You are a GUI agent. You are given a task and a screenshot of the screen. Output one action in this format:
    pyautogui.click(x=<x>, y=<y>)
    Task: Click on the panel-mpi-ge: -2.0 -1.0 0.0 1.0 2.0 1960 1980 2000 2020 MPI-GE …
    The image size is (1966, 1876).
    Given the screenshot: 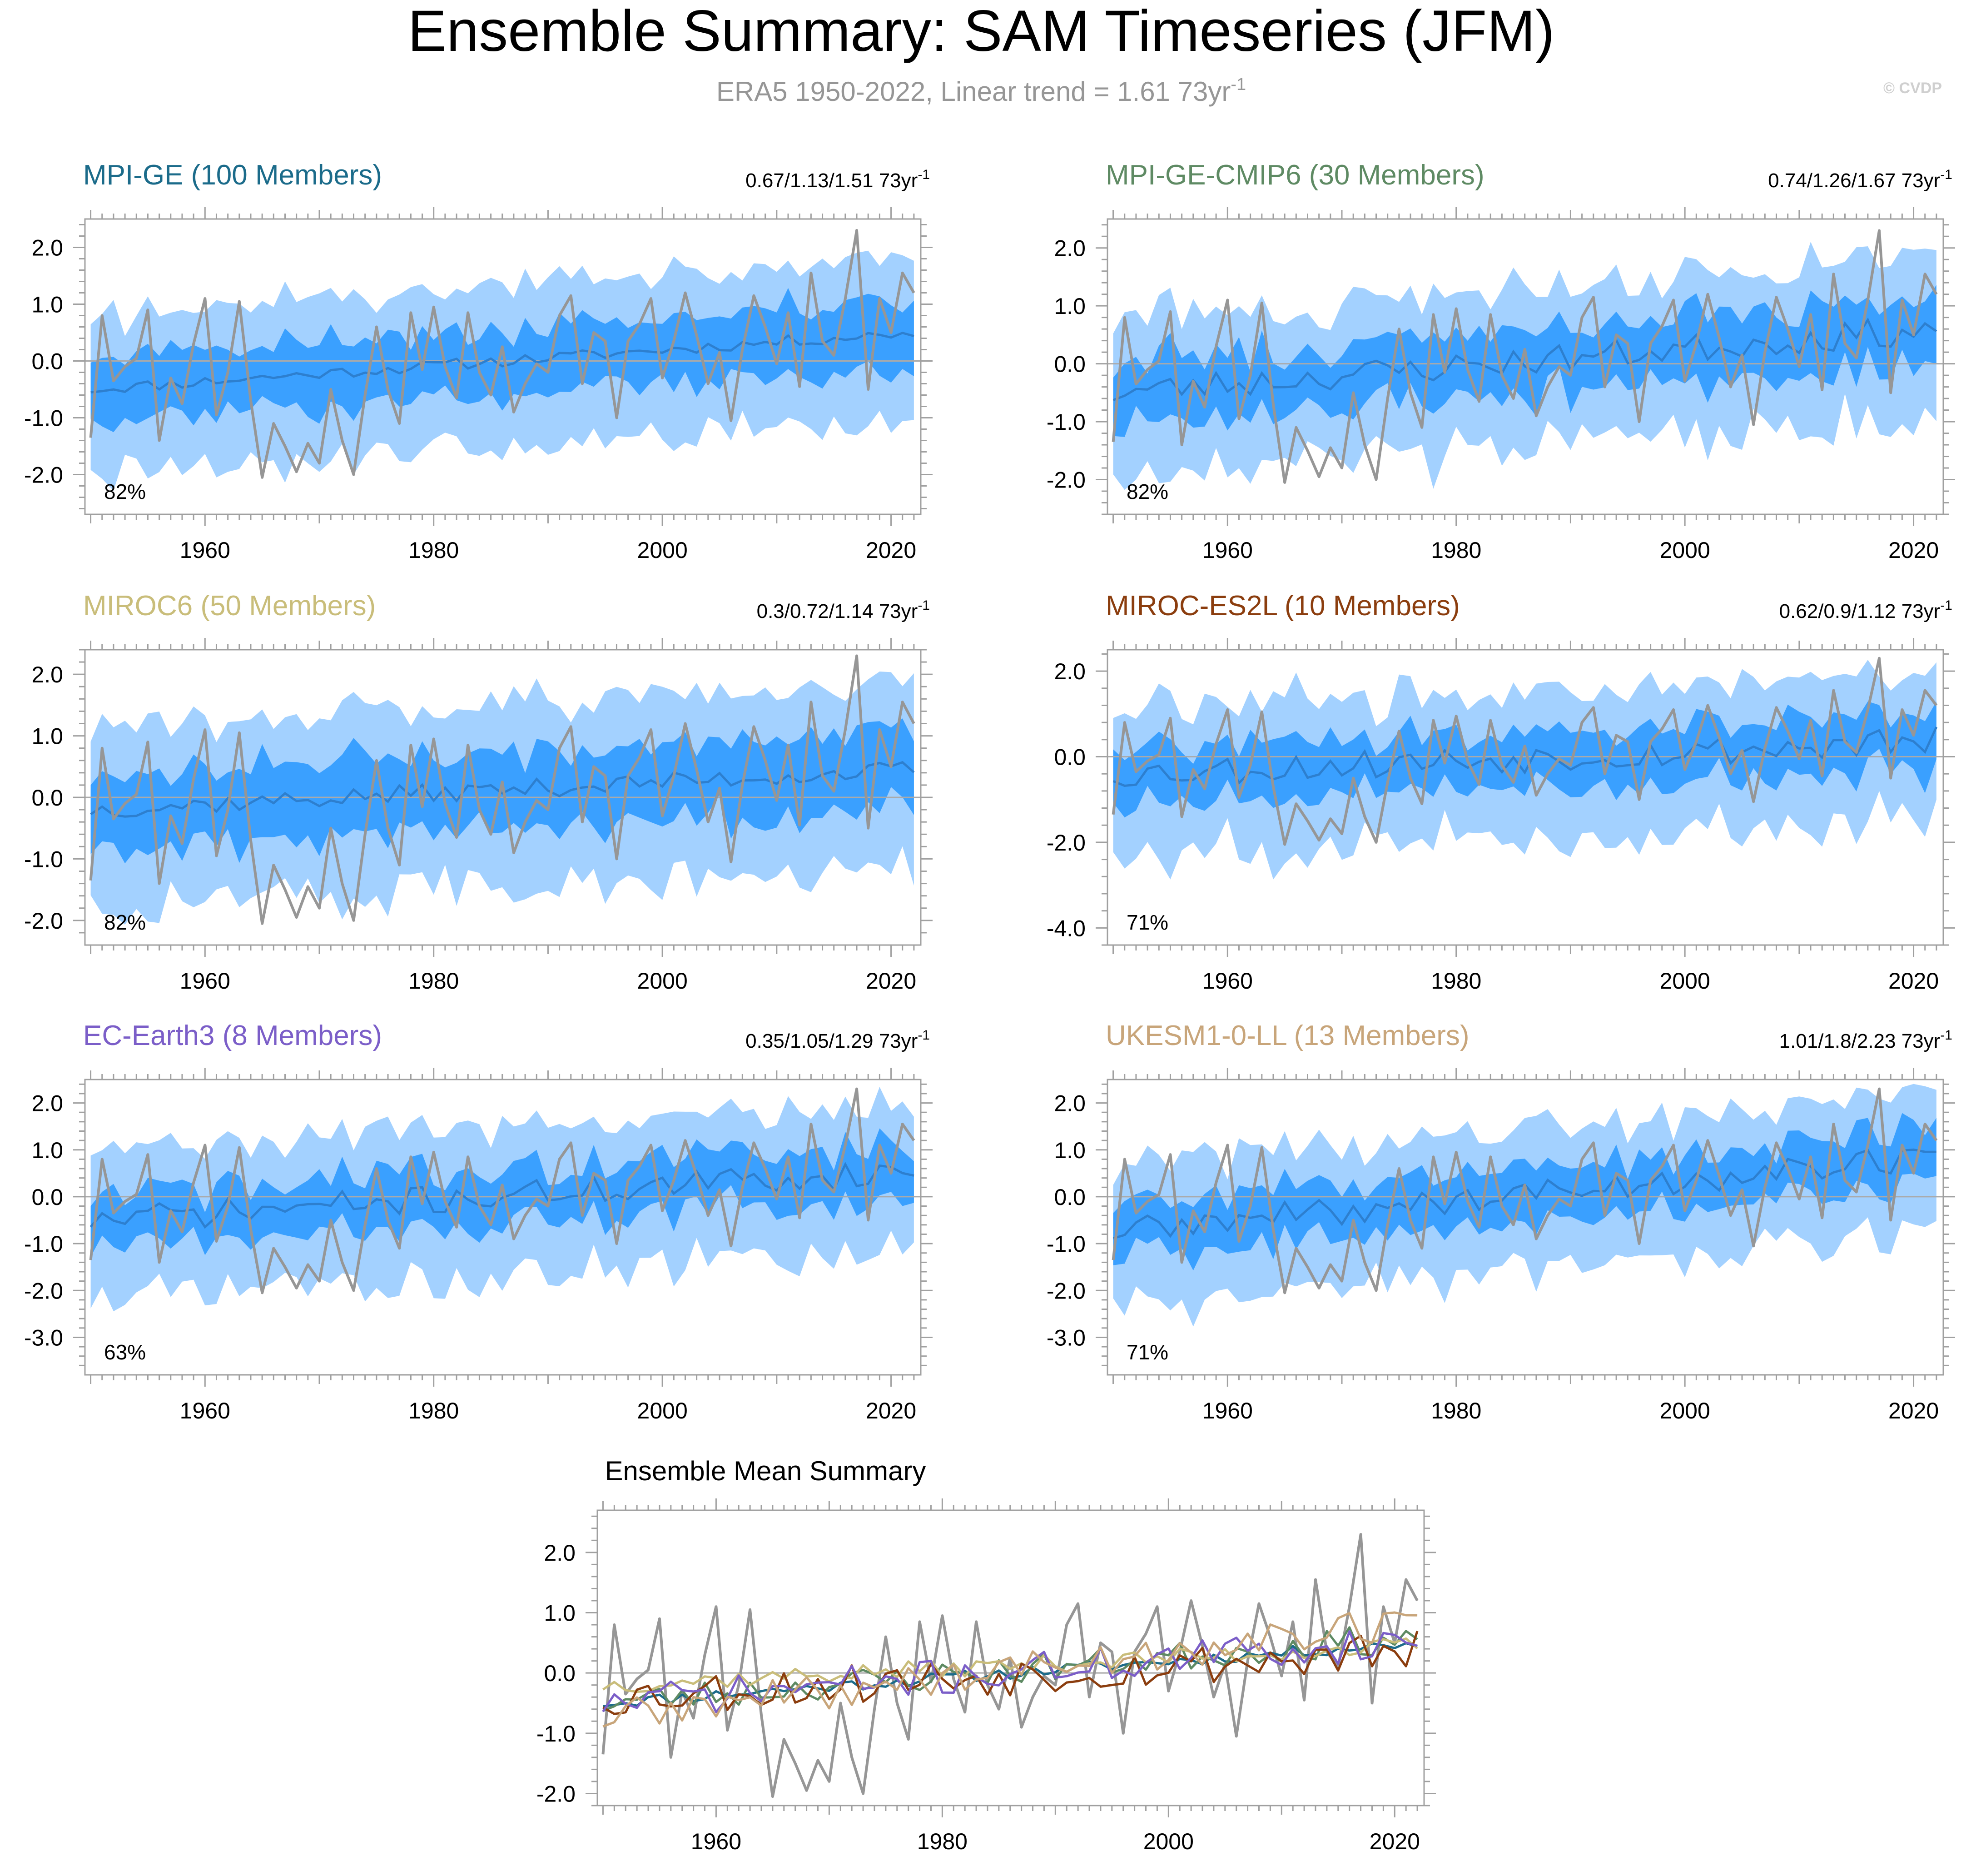 What is the action you would take?
    pyautogui.click(x=478, y=361)
    